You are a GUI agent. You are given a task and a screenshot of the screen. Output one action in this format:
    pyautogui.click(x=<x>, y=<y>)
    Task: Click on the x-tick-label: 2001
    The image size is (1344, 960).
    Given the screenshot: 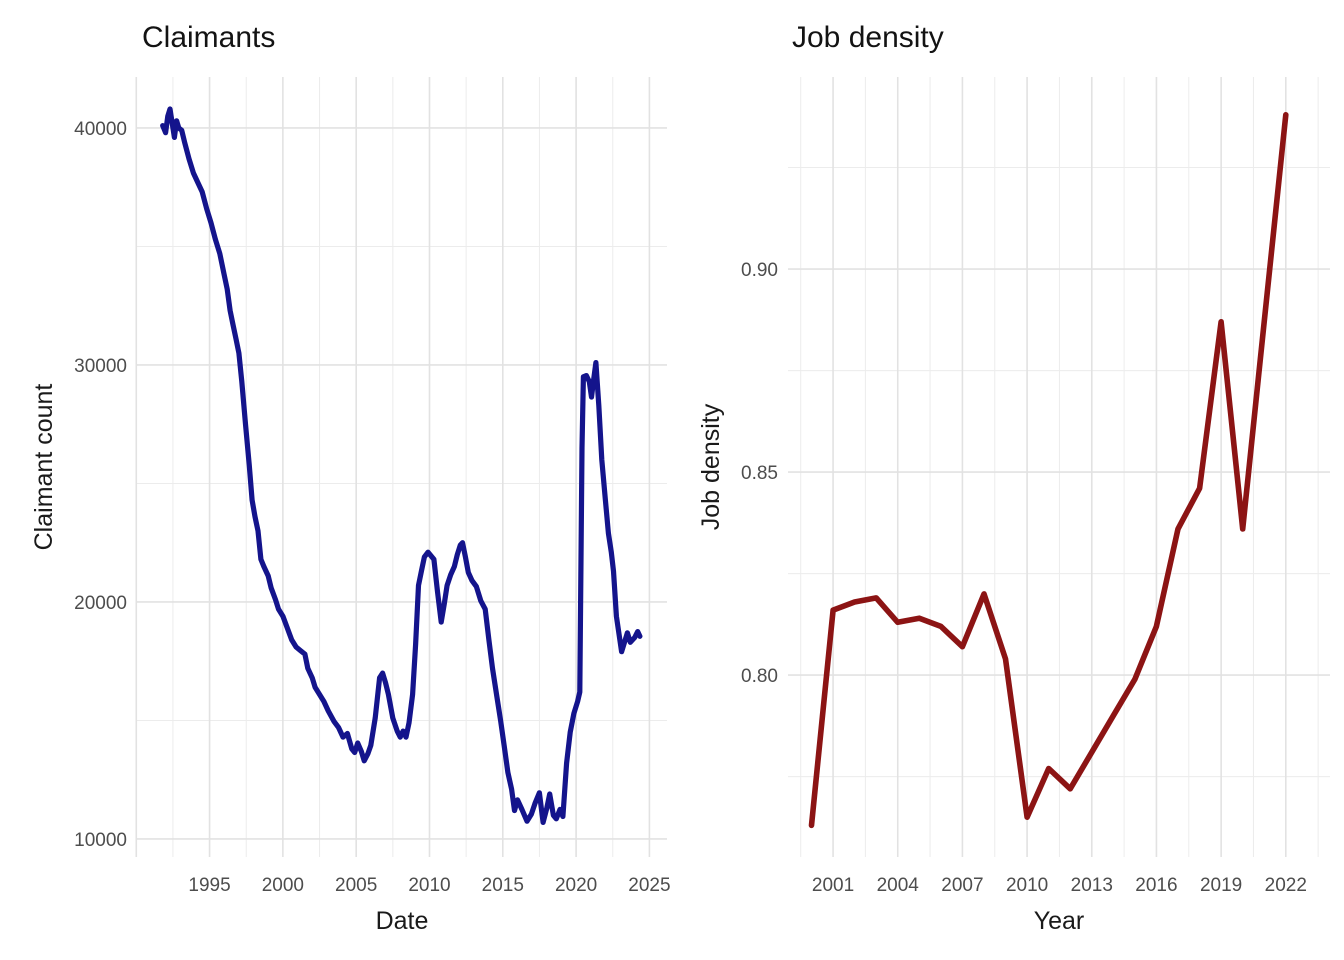 What is the action you would take?
    pyautogui.click(x=833, y=885)
    